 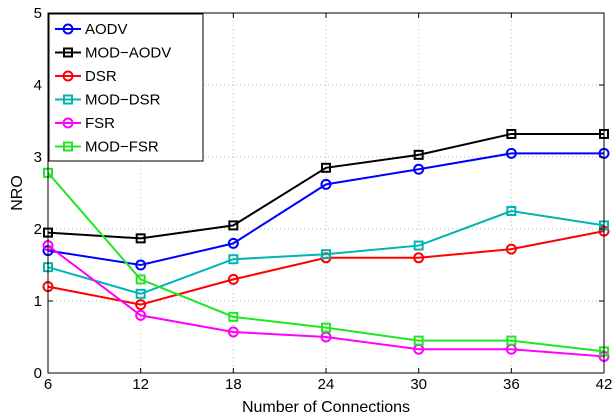 I want to click on legend-item: MOD−DSR, so click(x=108, y=100).